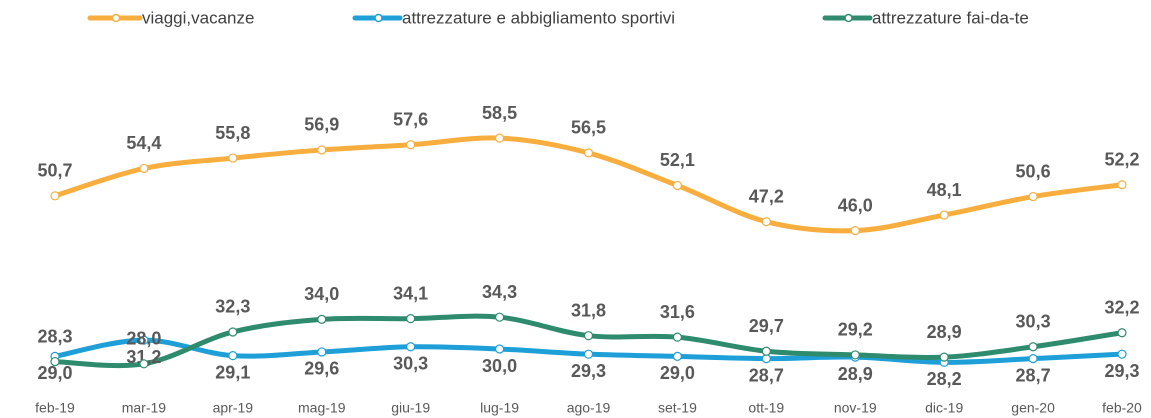  Describe the element at coordinates (766, 326) in the screenshot. I see `data-label: 29,7` at that location.